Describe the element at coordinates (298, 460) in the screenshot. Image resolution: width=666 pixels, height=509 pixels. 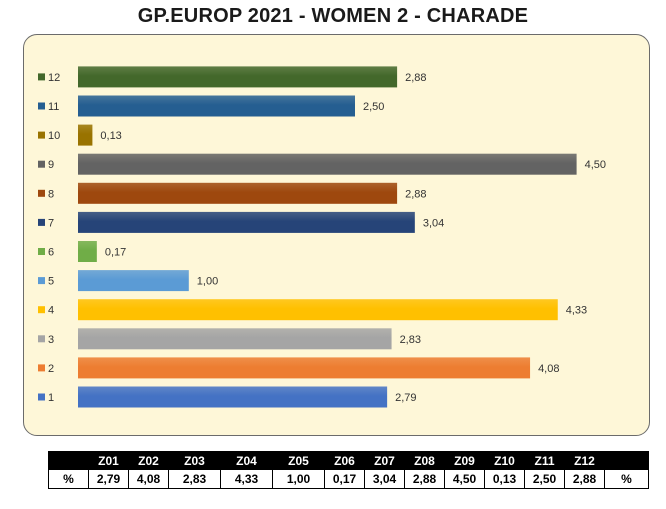
I see `column-header-z05: Z05` at that location.